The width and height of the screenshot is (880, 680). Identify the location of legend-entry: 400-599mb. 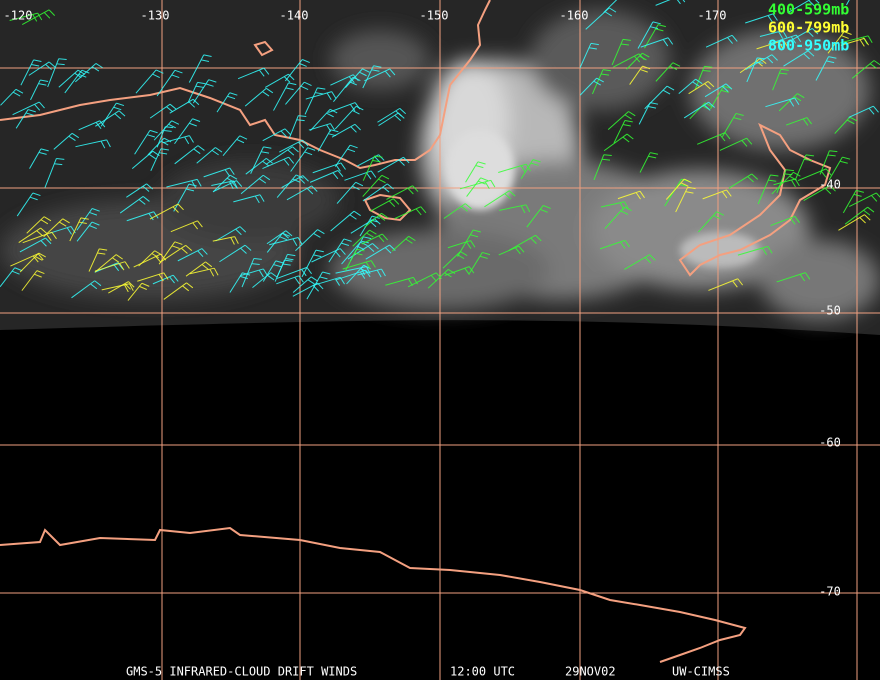
(808, 10).